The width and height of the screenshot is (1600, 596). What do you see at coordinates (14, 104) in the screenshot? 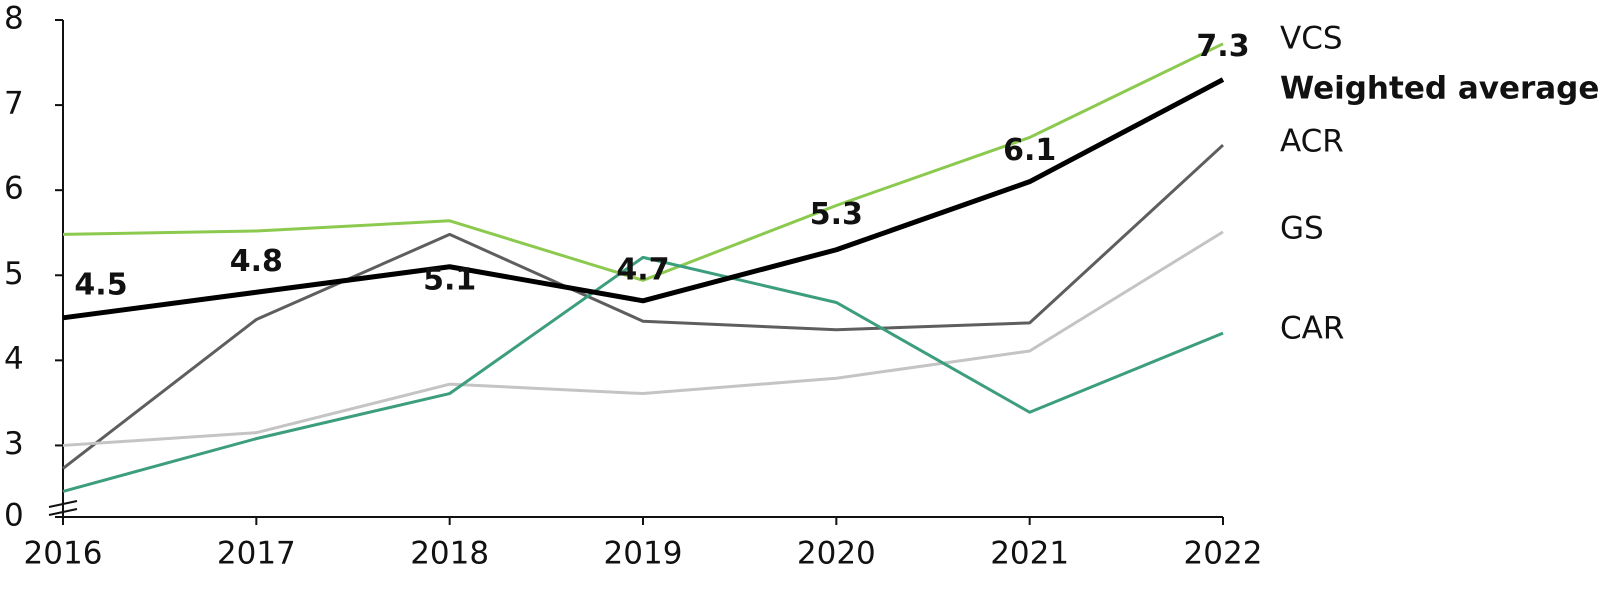
I see `y-tick-label: 7` at bounding box center [14, 104].